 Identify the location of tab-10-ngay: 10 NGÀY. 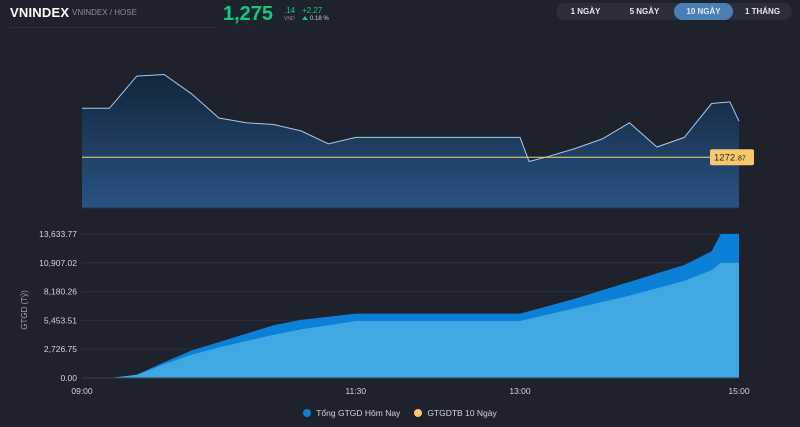
(703, 11).